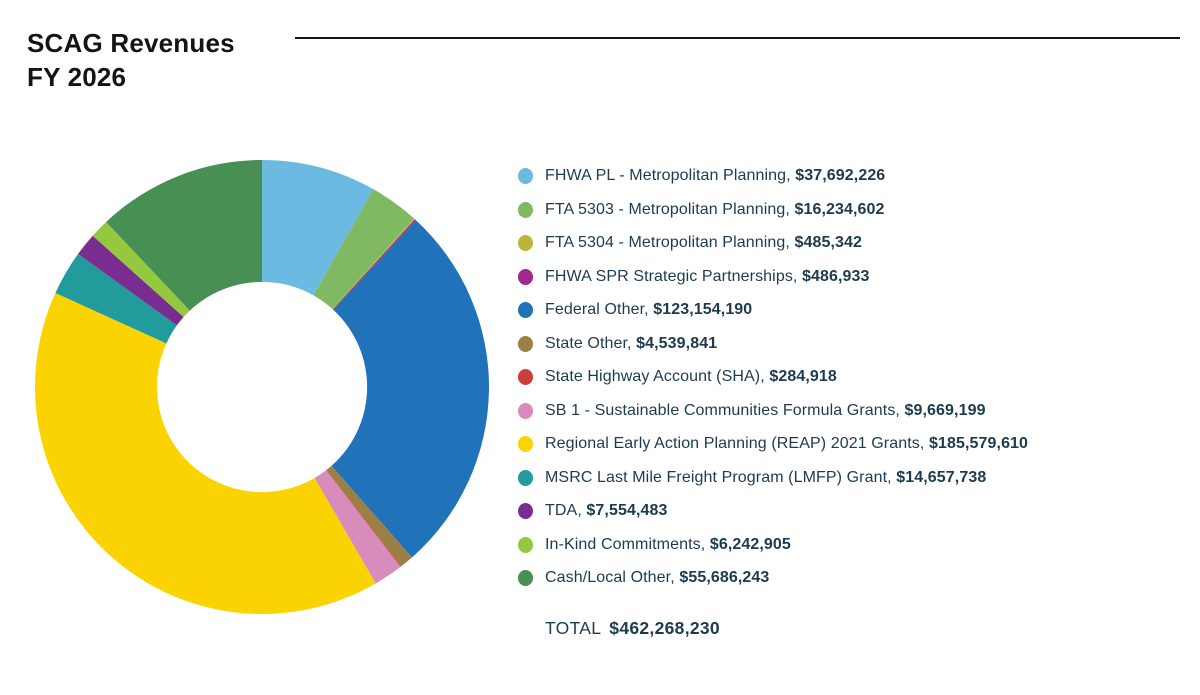 The height and width of the screenshot is (695, 1200). What do you see at coordinates (677, 343) in the screenshot?
I see `legend-item-value: $4,539,841` at bounding box center [677, 343].